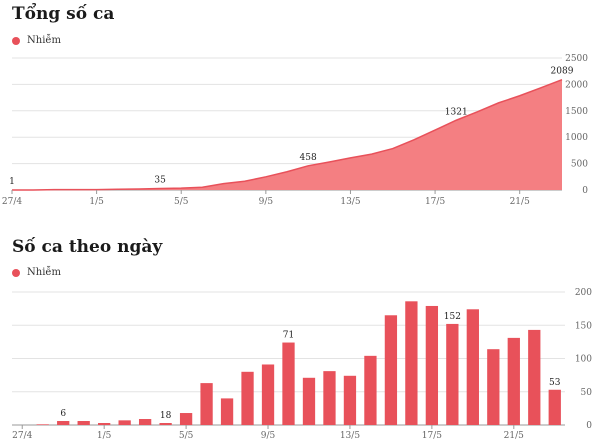 The width and height of the screenshot is (600, 447). What do you see at coordinates (83, 423) in the screenshot?
I see `bar-30/4` at bounding box center [83, 423].